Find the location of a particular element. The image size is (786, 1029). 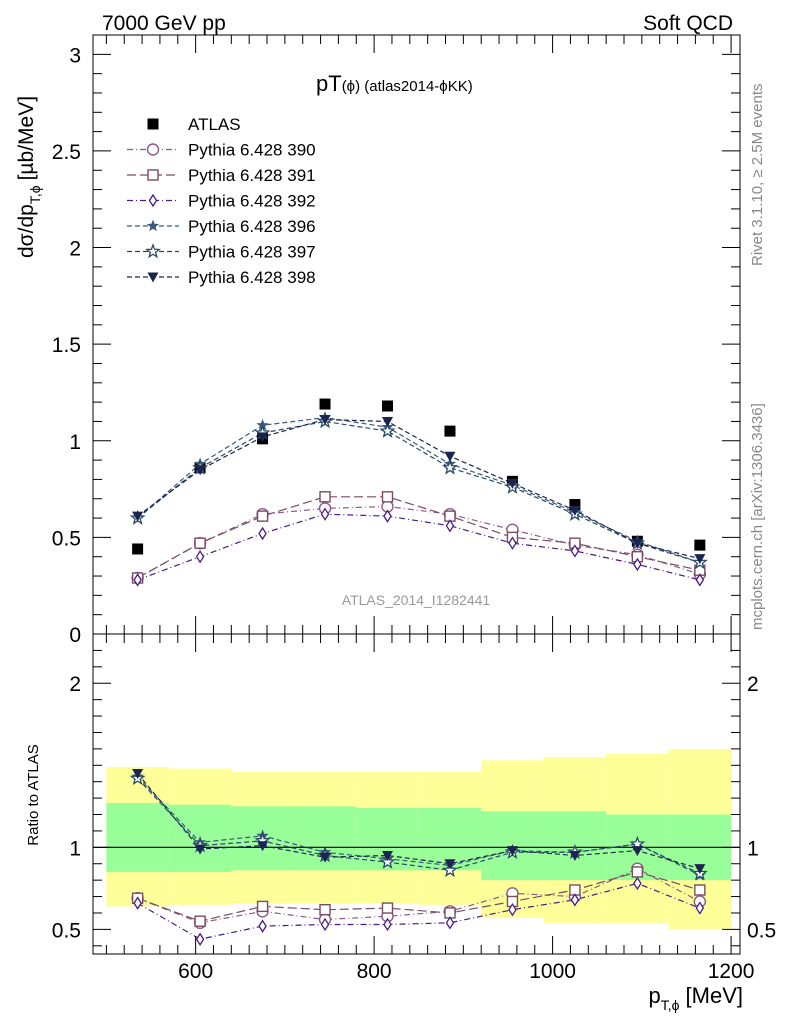

main-y-tick-label: 2.5 is located at coordinates (66, 152).